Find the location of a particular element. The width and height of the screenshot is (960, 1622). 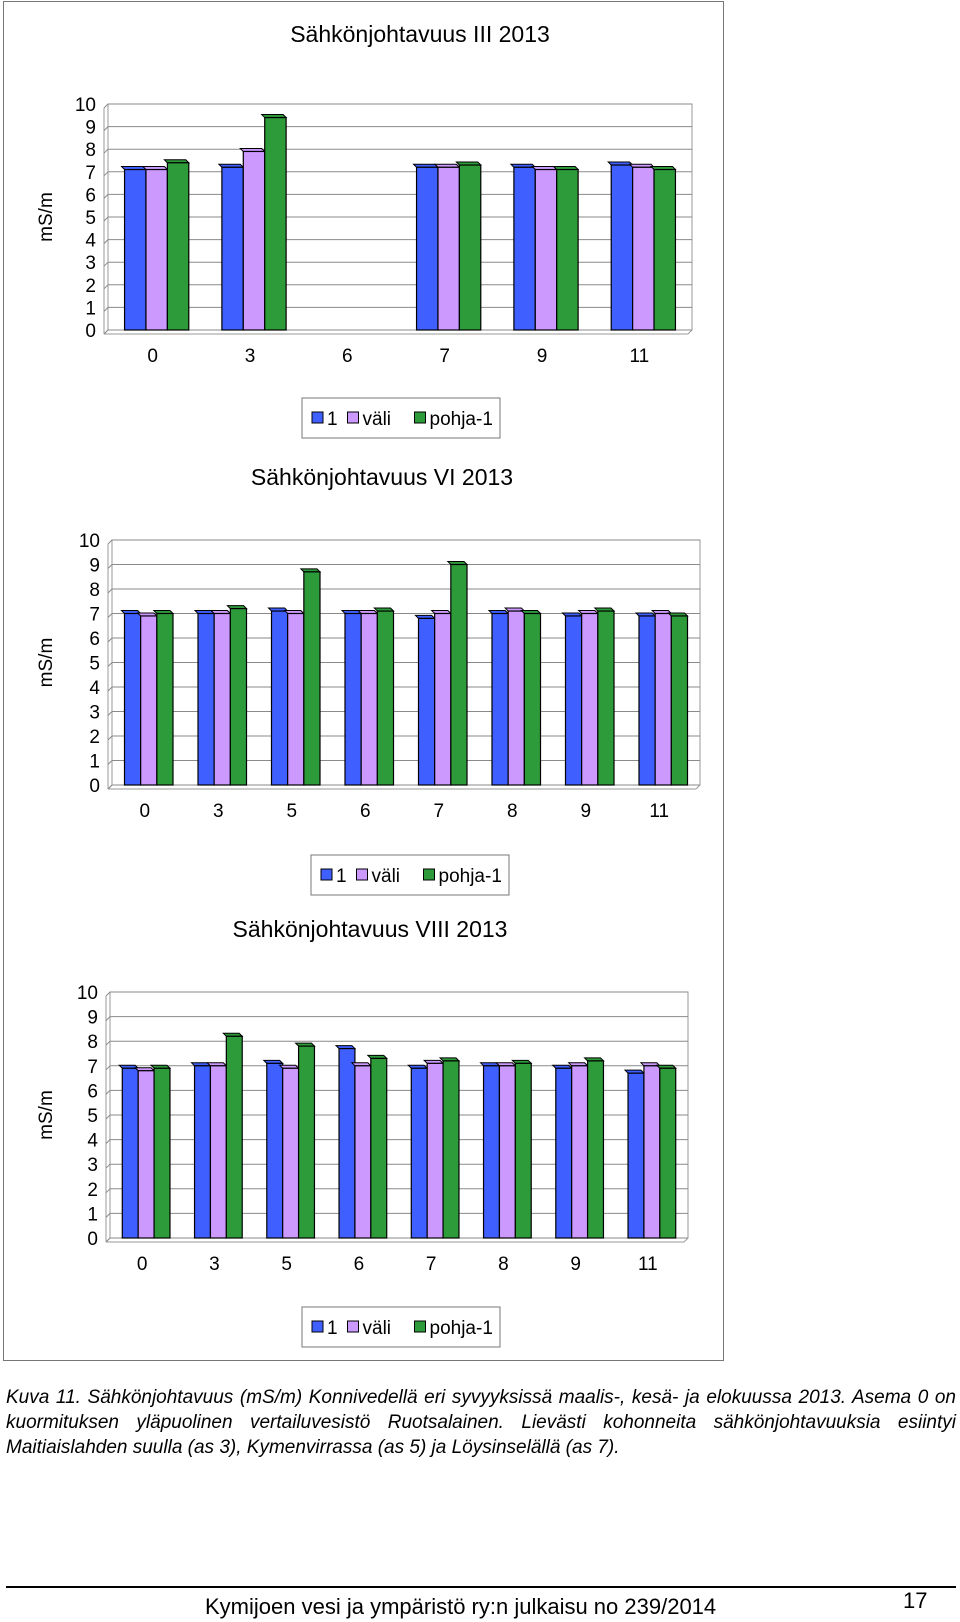

chart-title: Sähkönjohtavuus VI 2013 is located at coordinates (382, 477).